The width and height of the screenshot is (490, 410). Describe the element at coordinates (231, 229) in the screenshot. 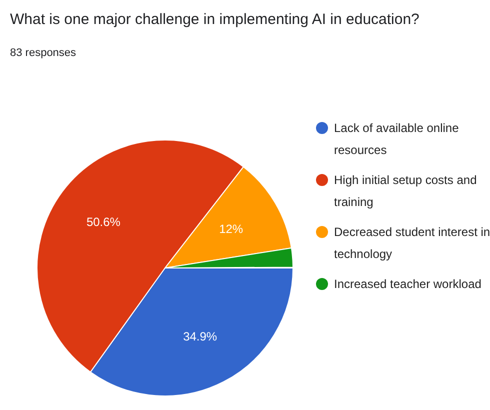

I see `data-label: 12%` at that location.